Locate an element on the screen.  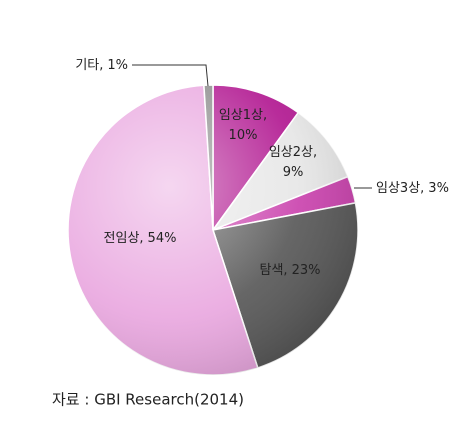
data-label: 전임상, 54% is located at coordinates (140, 238).